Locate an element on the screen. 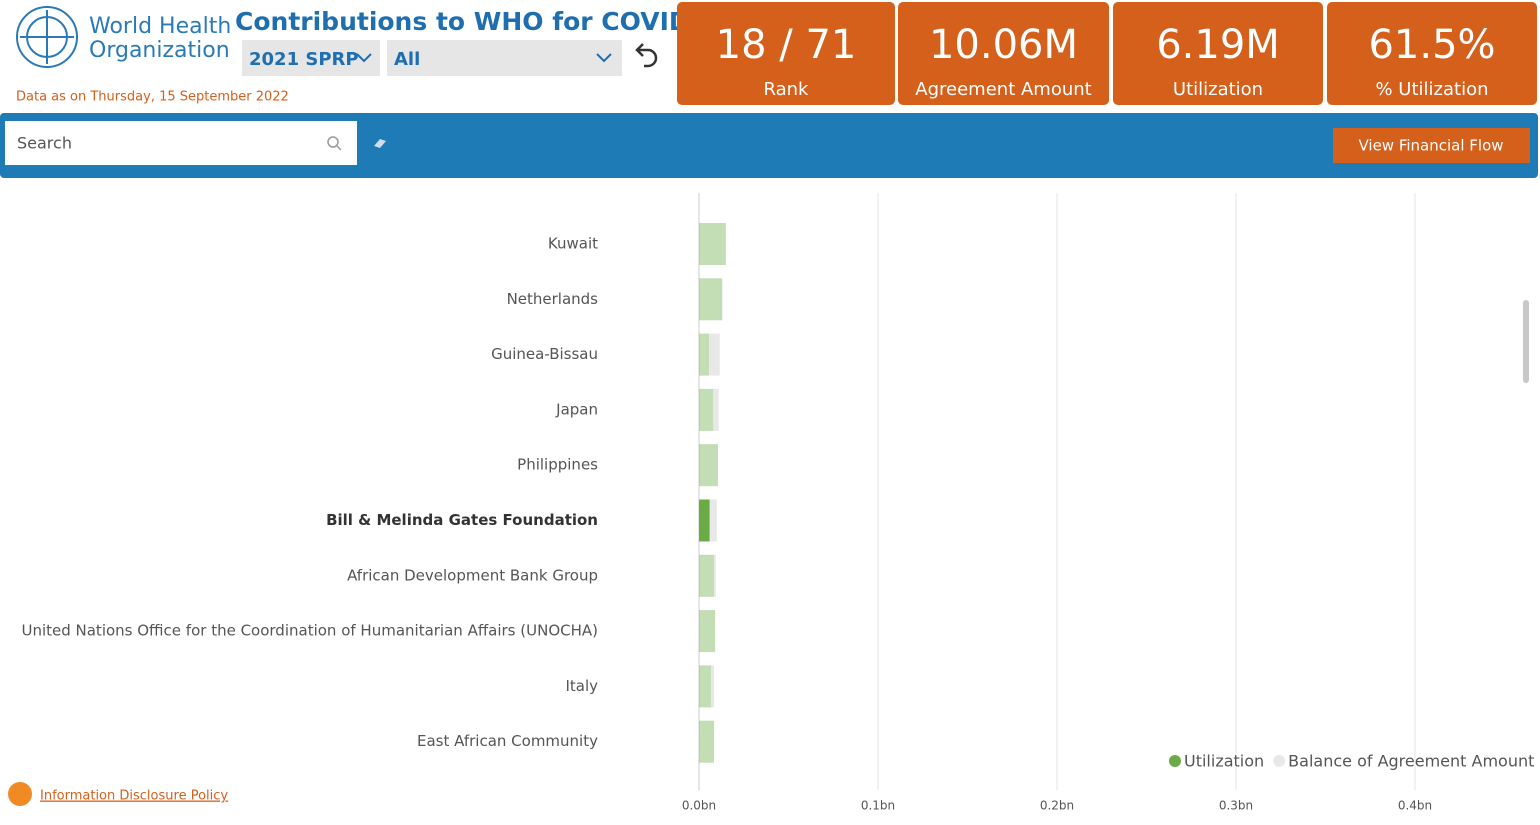 The image size is (1540, 825). y-tick-label: Philippines is located at coordinates (557, 465).